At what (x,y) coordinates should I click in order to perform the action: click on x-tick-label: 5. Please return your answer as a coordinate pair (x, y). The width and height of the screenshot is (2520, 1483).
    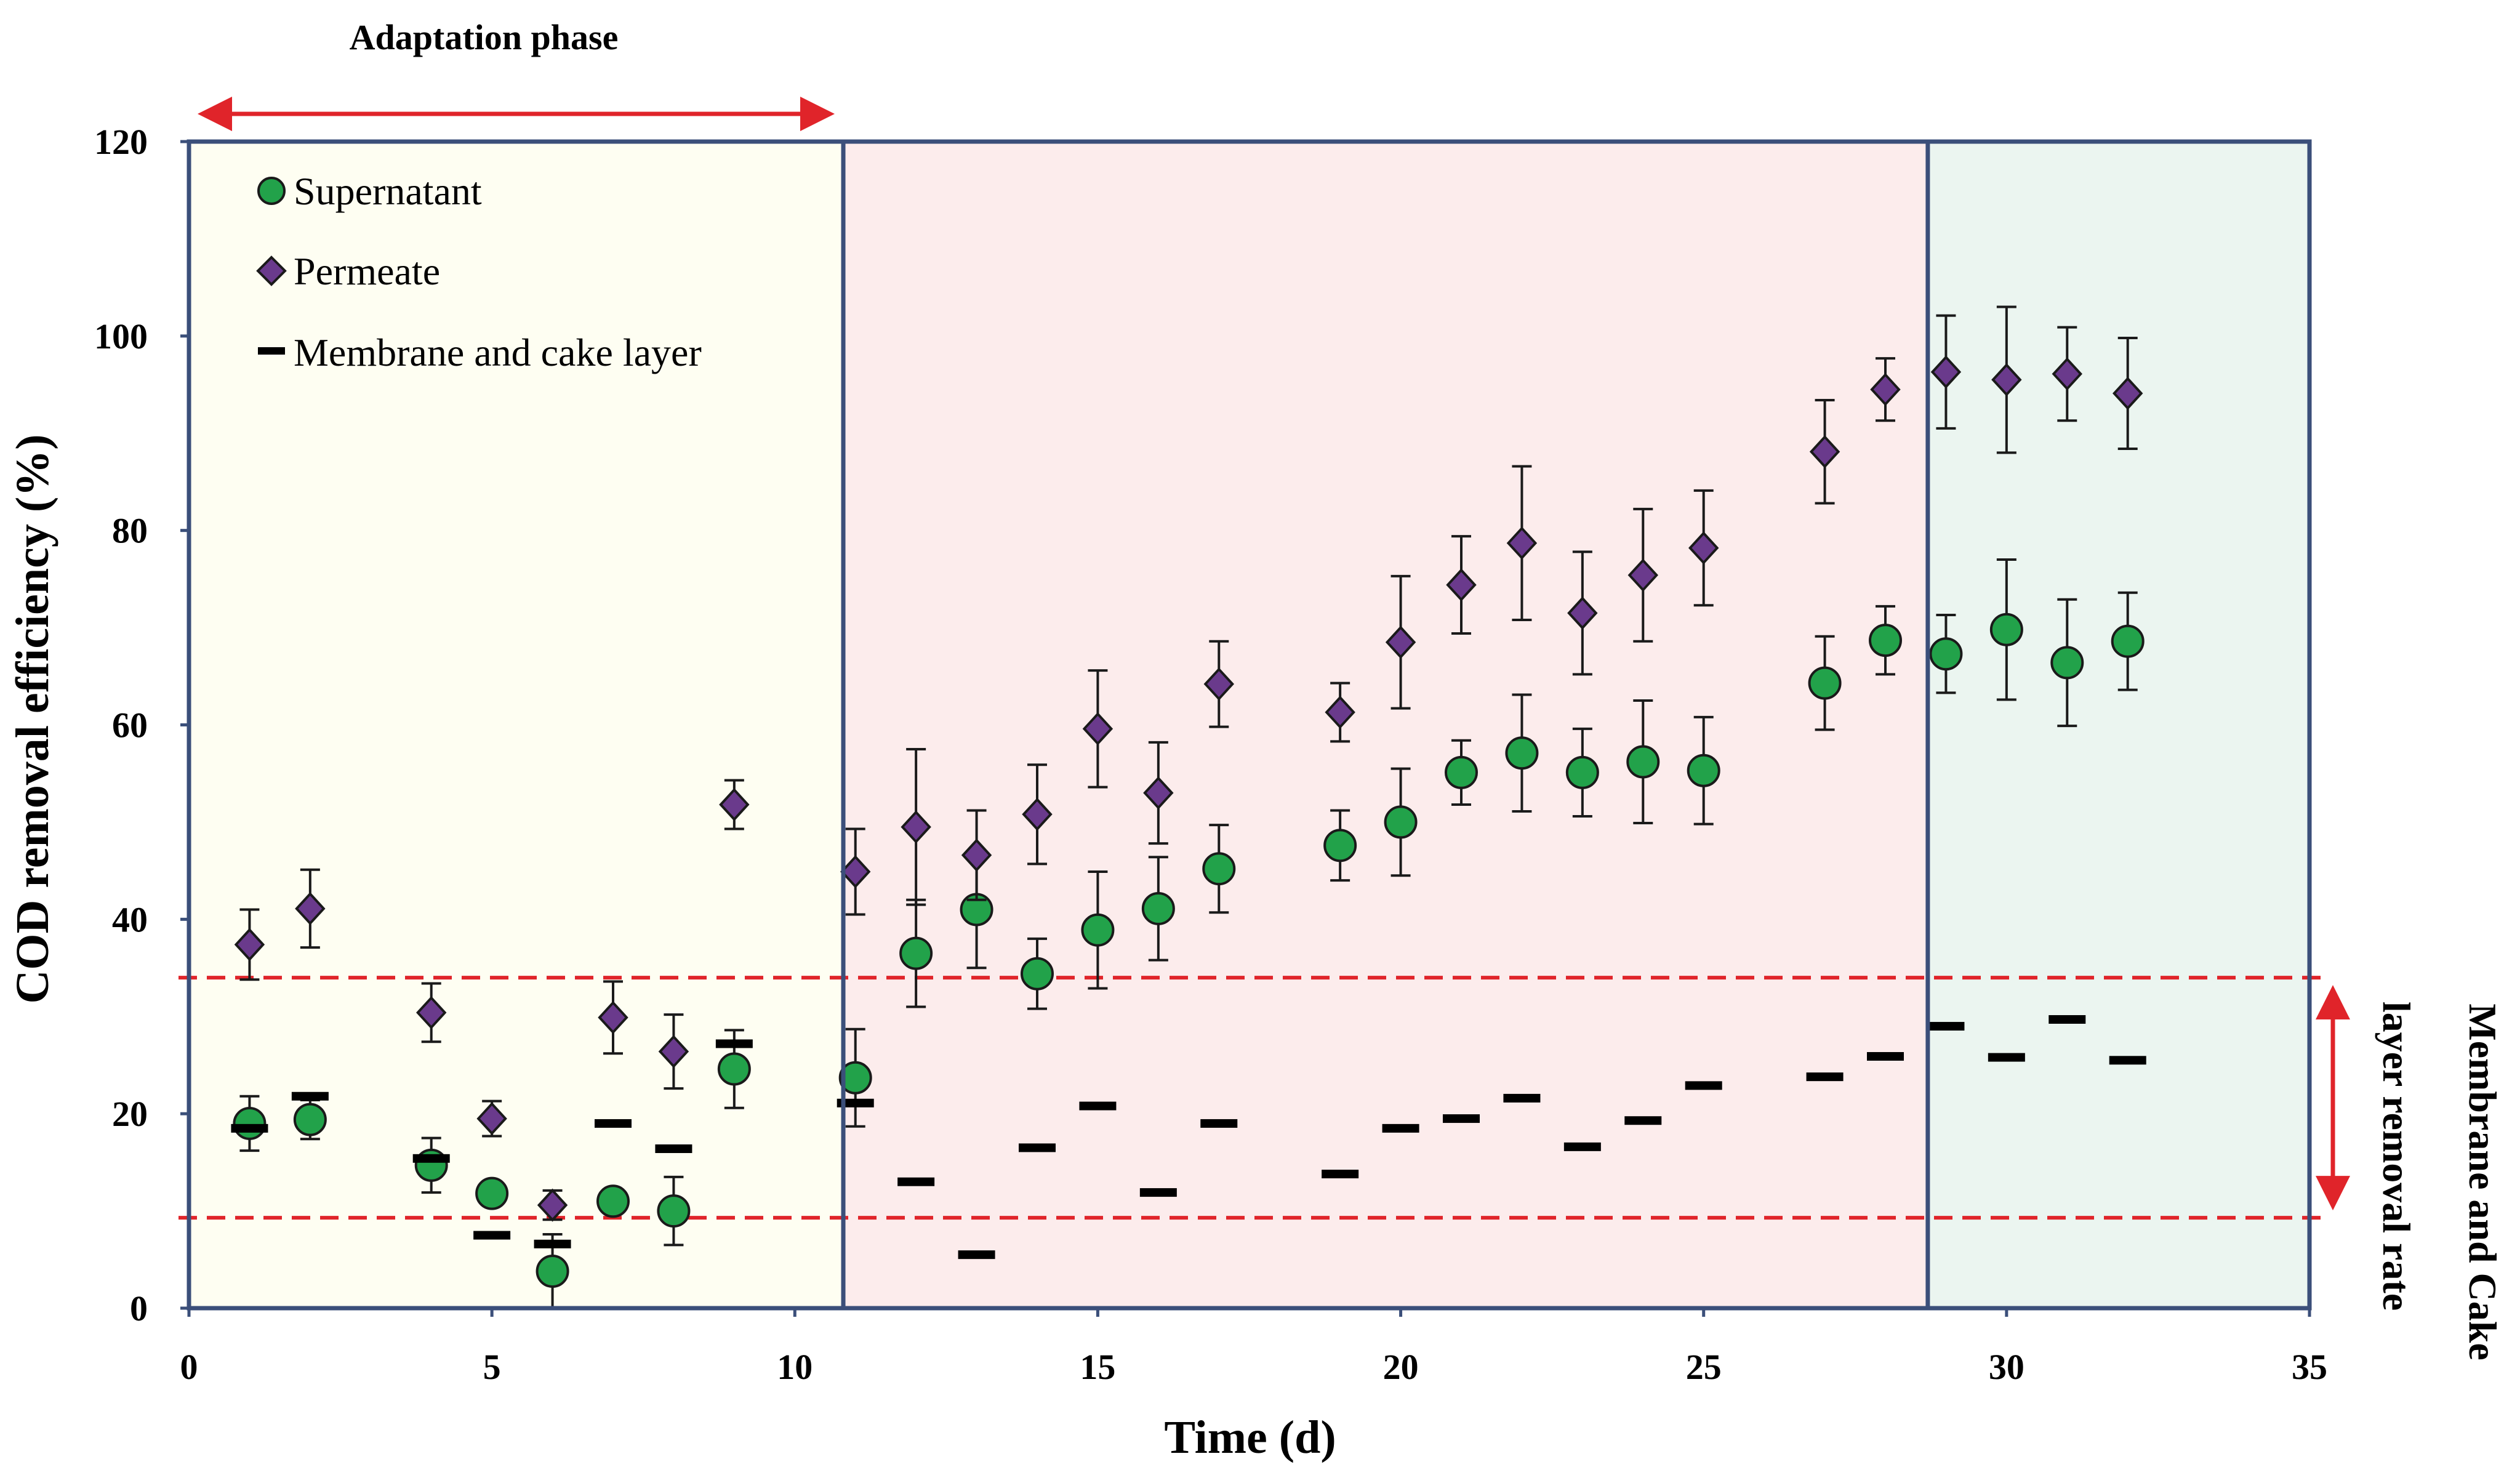
    Looking at the image, I should click on (492, 1367).